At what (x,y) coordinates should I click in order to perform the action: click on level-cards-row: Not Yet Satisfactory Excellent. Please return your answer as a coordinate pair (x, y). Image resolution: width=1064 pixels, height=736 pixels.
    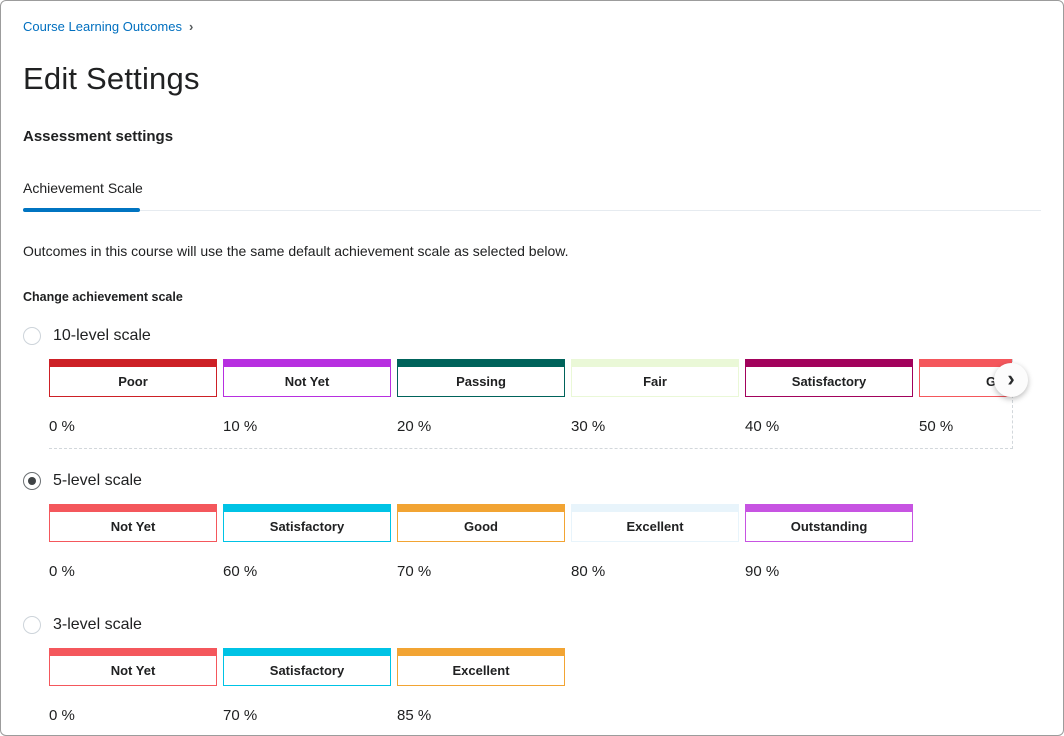
    Looking at the image, I should click on (307, 667).